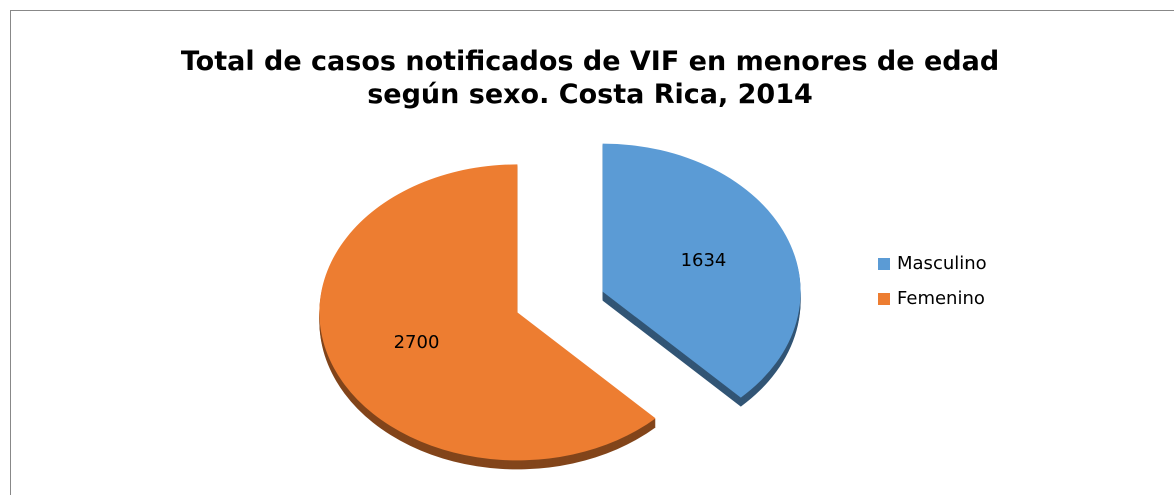  I want to click on pie-slice, so click(701, 270).